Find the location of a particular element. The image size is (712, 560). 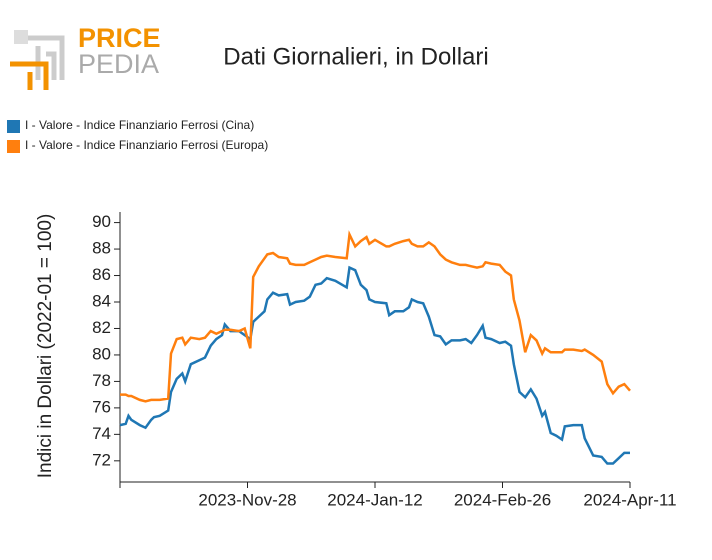

logo-text: PEDIA is located at coordinates (118, 64).